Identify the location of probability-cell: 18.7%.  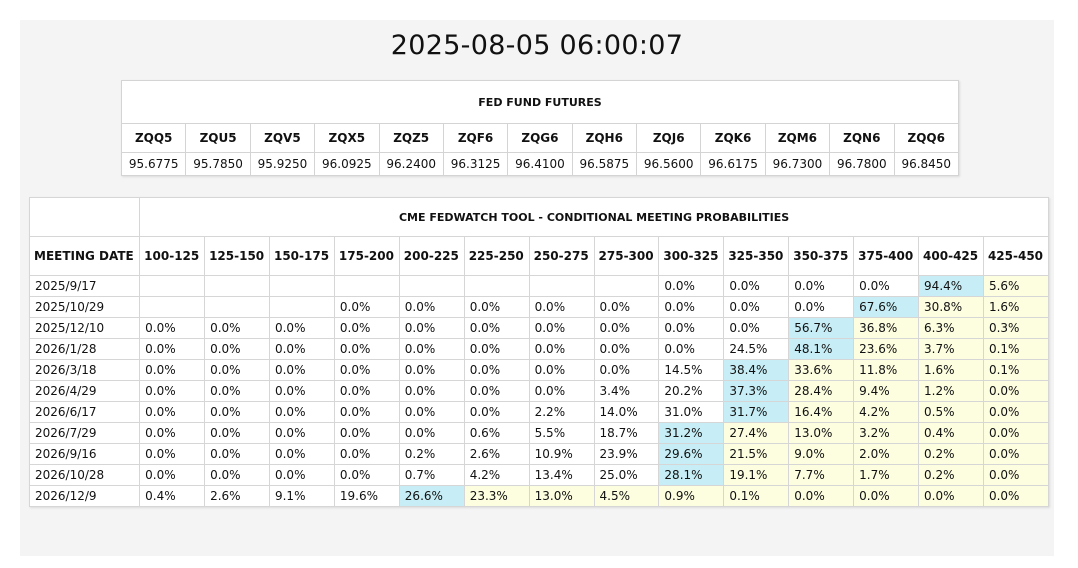
(626, 433).